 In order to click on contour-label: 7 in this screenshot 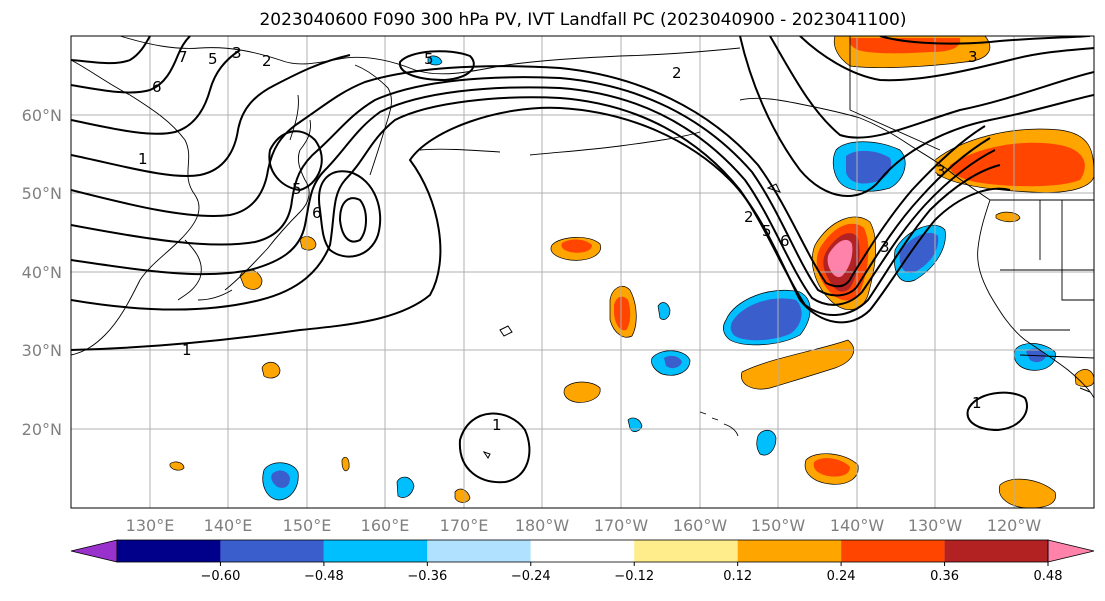, I will do `click(183, 57)`.